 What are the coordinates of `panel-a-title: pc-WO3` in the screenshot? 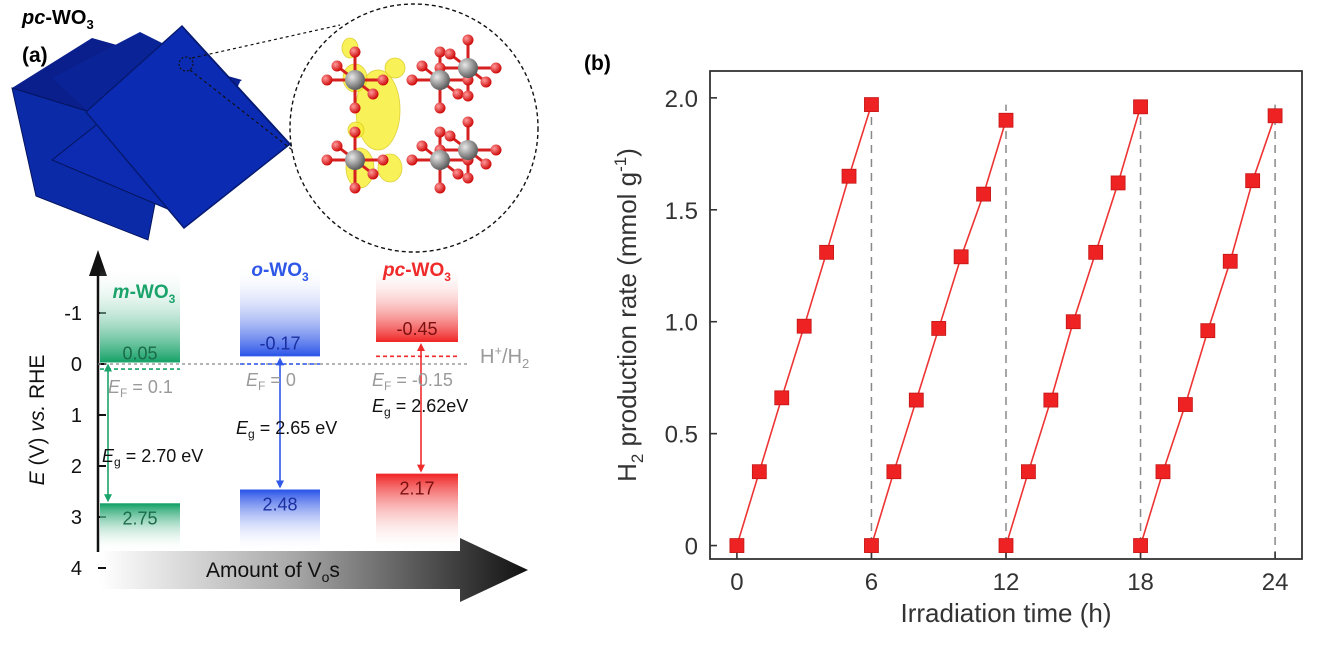 It's located at (57, 19).